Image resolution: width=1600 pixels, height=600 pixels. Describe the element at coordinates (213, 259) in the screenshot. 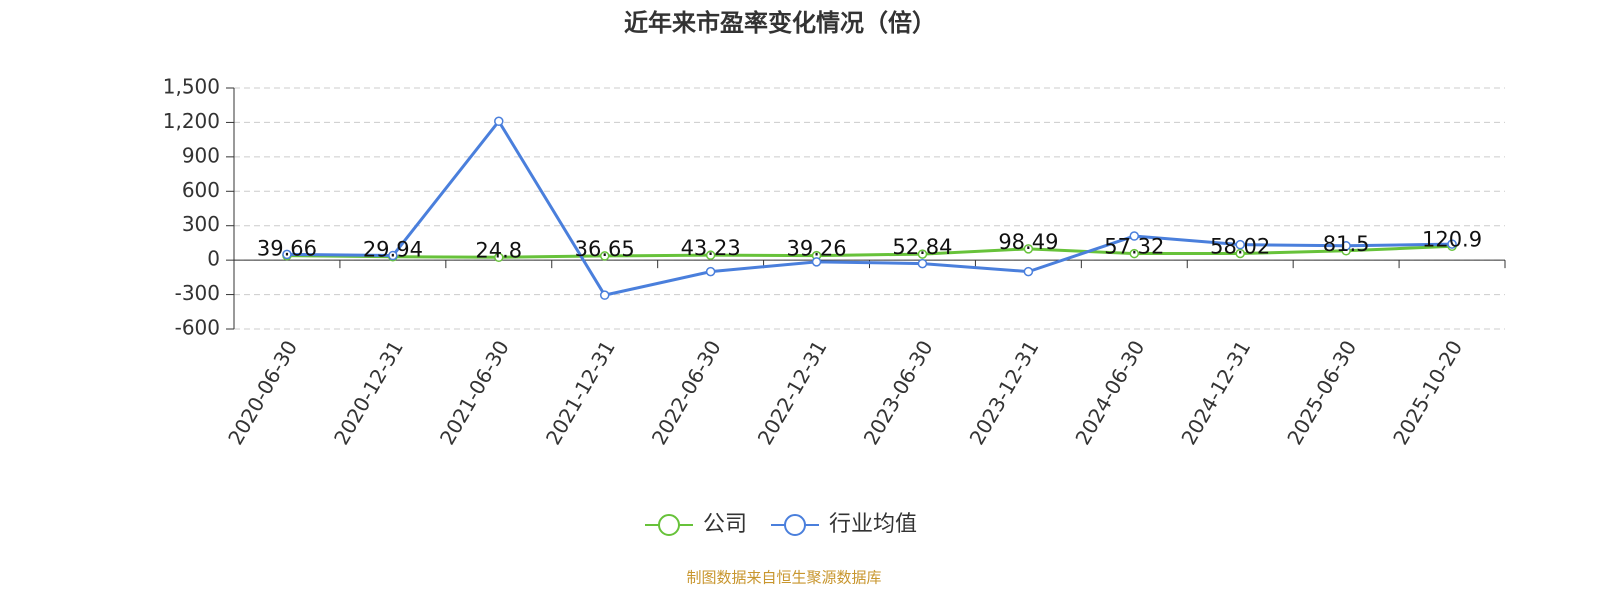

I see `y-tick-label: 0` at that location.